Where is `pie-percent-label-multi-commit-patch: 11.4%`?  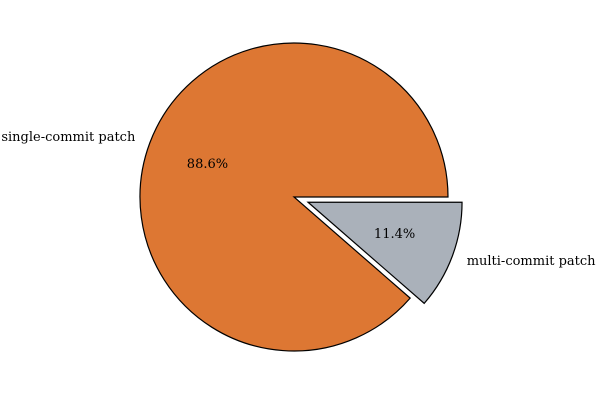 pie-percent-label-multi-commit-patch: 11.4% is located at coordinates (394, 234).